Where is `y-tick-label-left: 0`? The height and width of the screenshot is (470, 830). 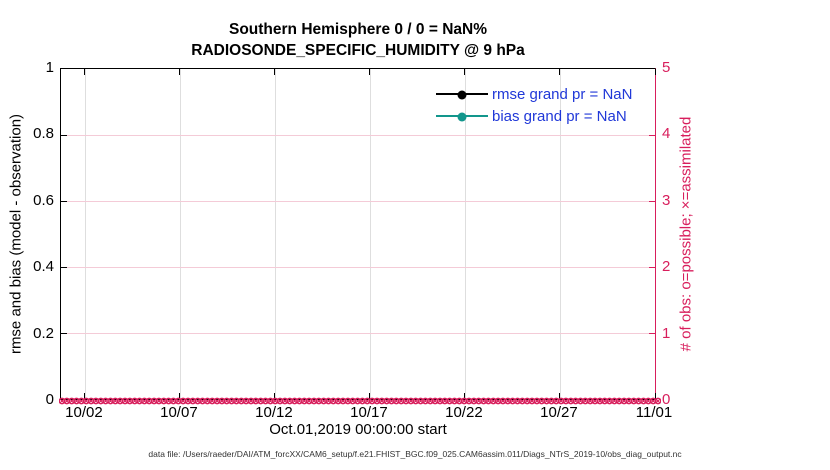
y-tick-label-left: 0 is located at coordinates (49, 399).